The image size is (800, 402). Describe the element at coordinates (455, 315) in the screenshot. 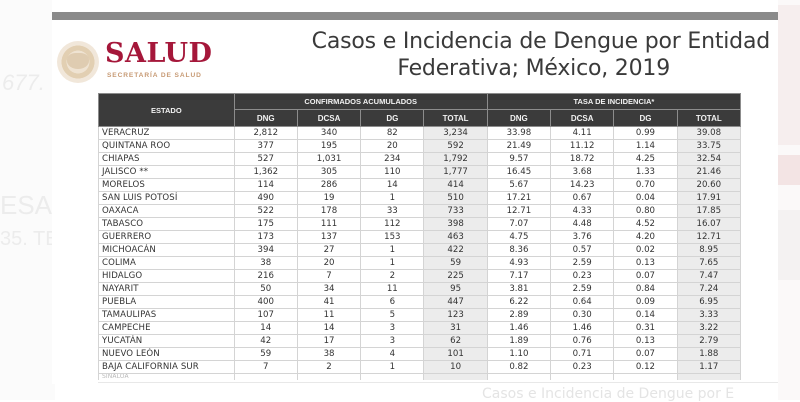

I see `cell-confirmados-total: 123` at that location.